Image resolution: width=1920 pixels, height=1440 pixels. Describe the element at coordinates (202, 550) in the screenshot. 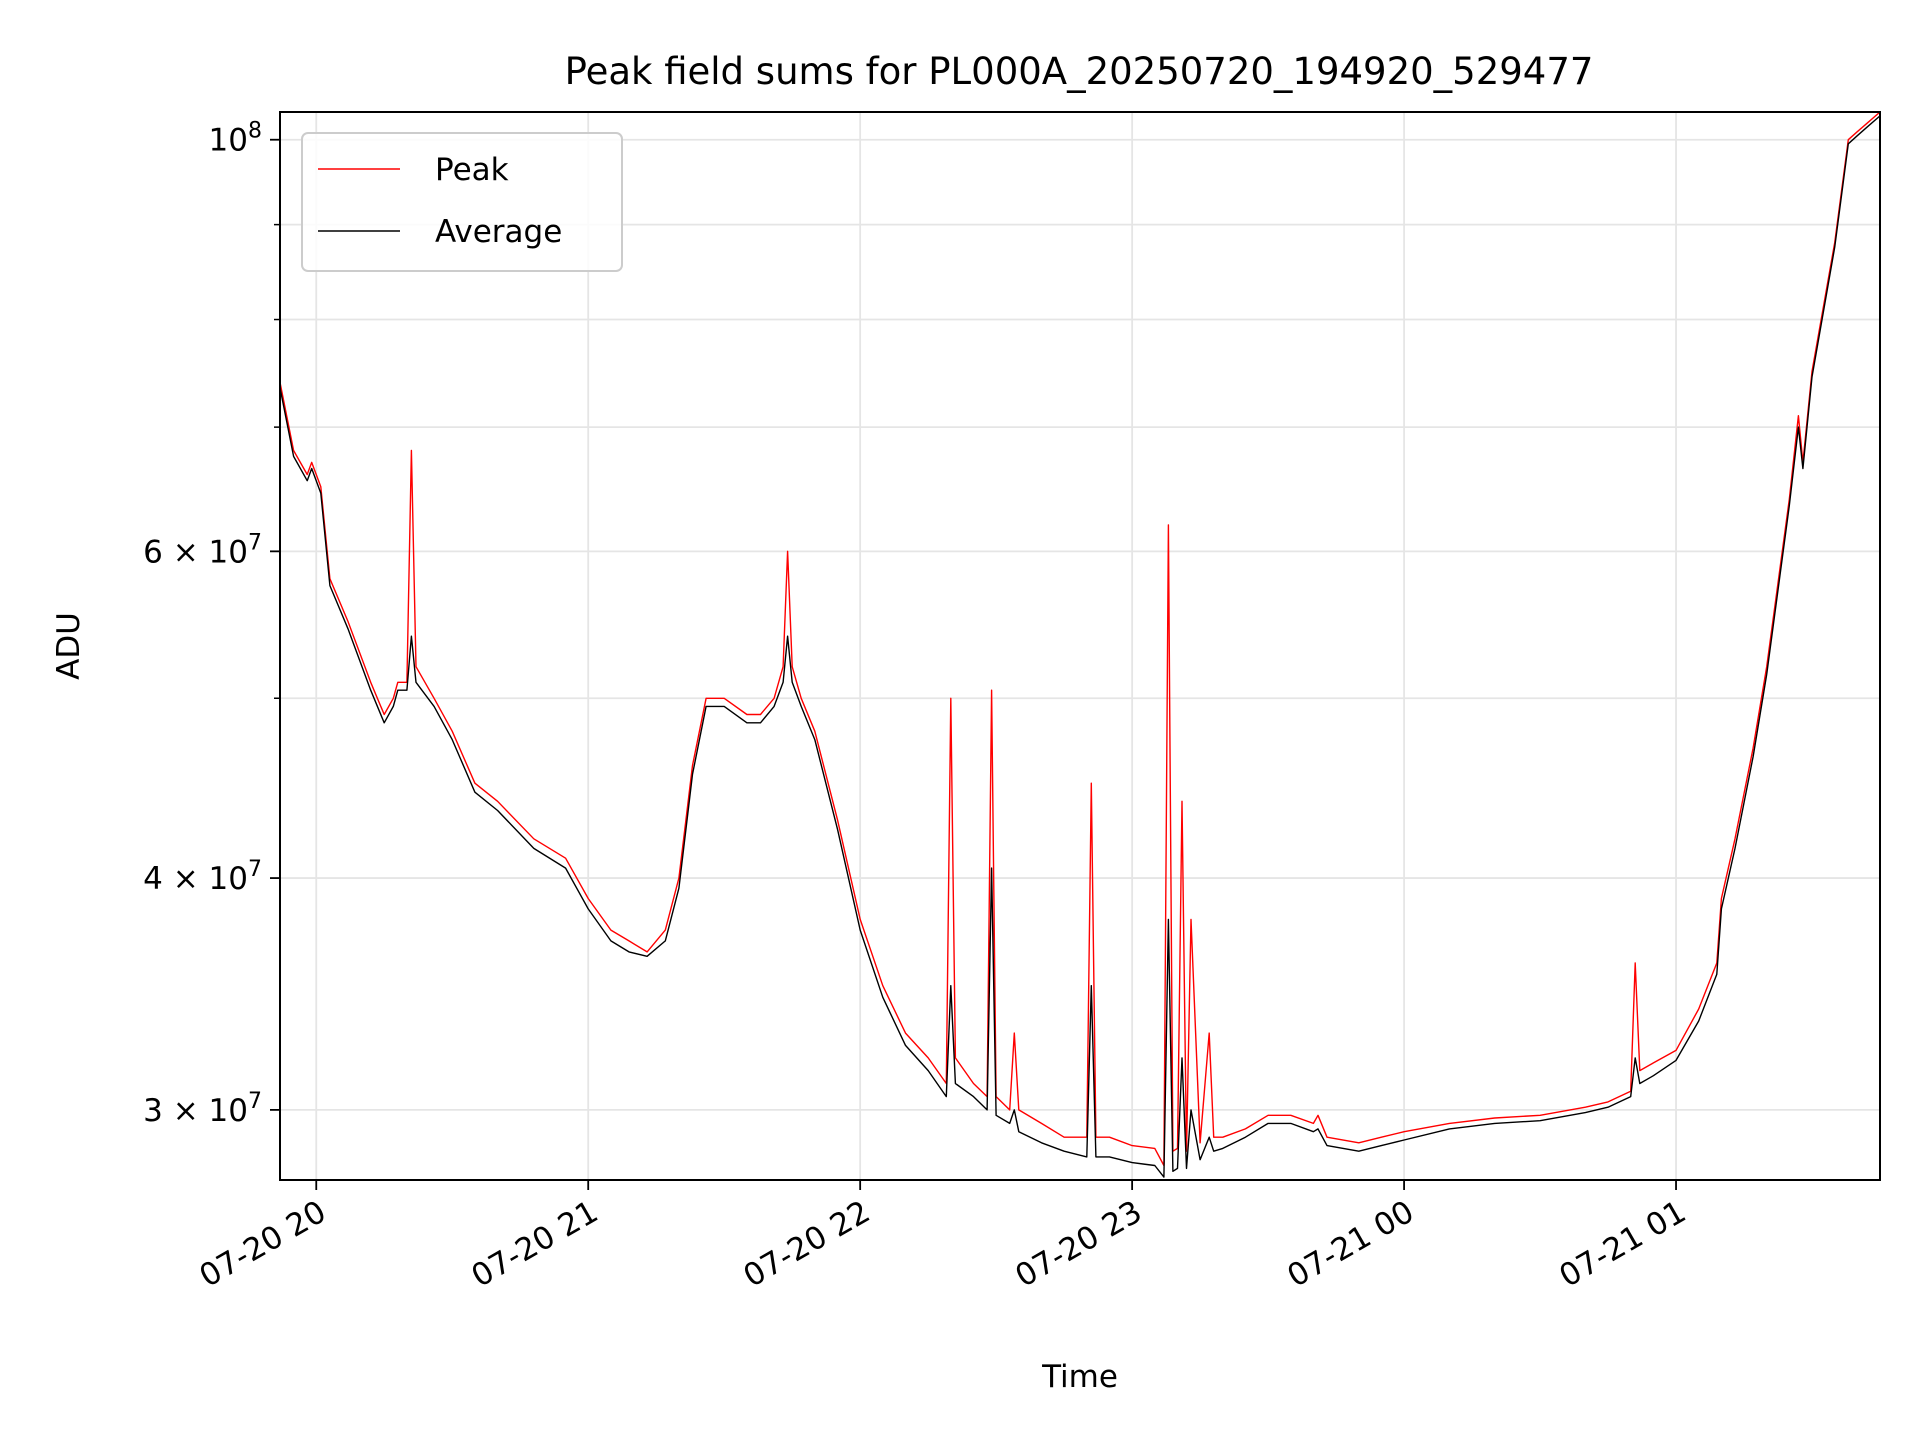

I see `y-tick-label: 6 × 107` at that location.